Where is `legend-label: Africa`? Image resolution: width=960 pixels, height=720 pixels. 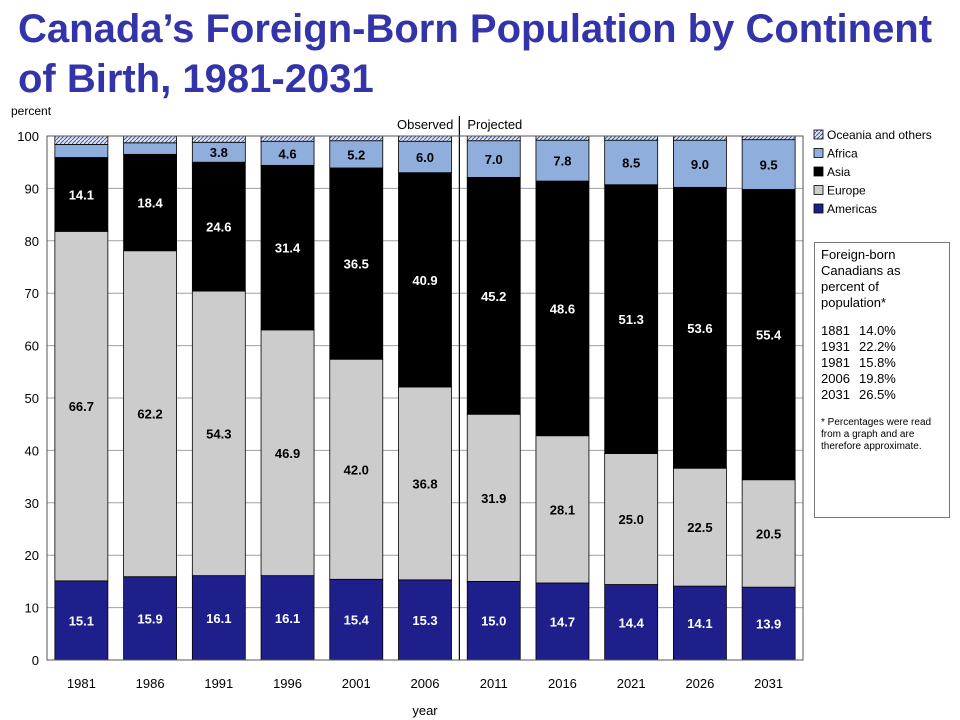 legend-label: Africa is located at coordinates (842, 154).